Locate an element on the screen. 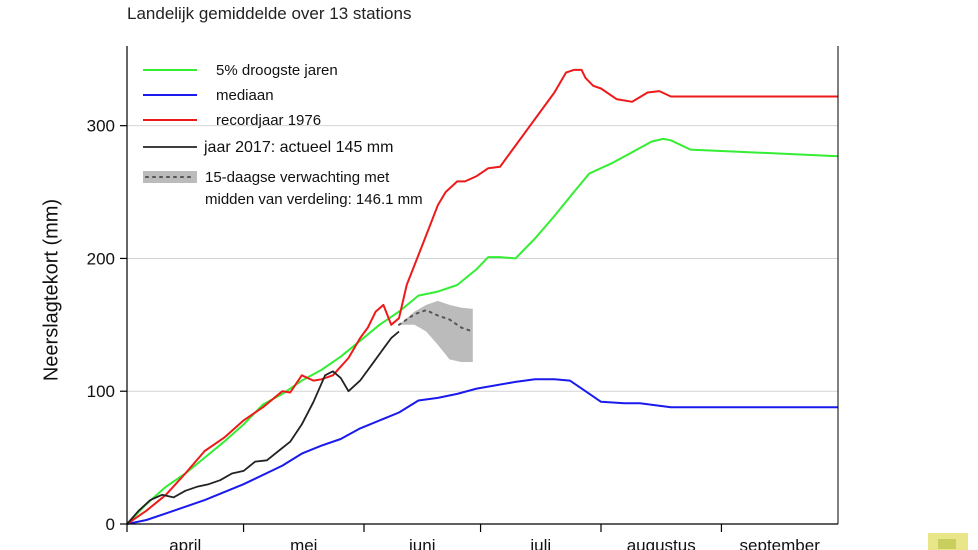 The width and height of the screenshot is (978, 550). x-tick-label: juli is located at coordinates (540, 543).